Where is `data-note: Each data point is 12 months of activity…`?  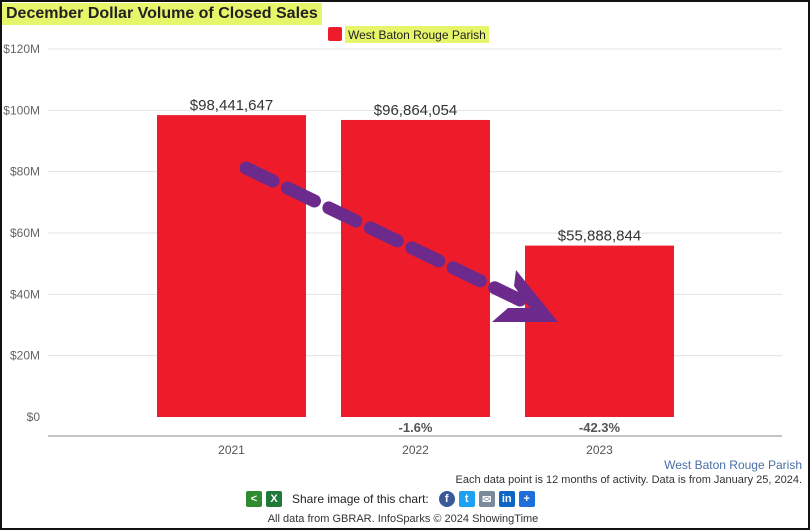
data-note: Each data point is 12 months of activity… is located at coordinates (628, 480).